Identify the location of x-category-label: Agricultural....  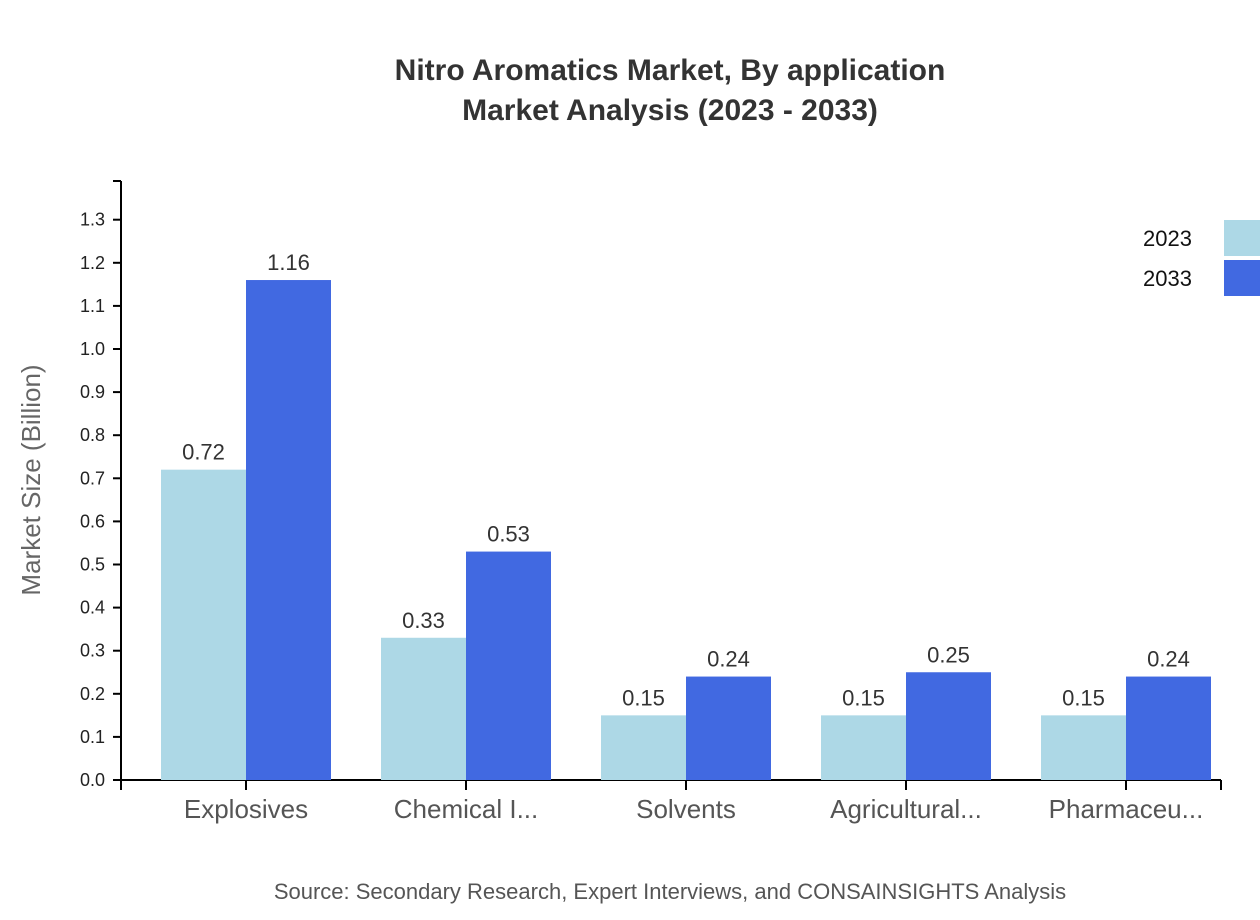
(906, 809).